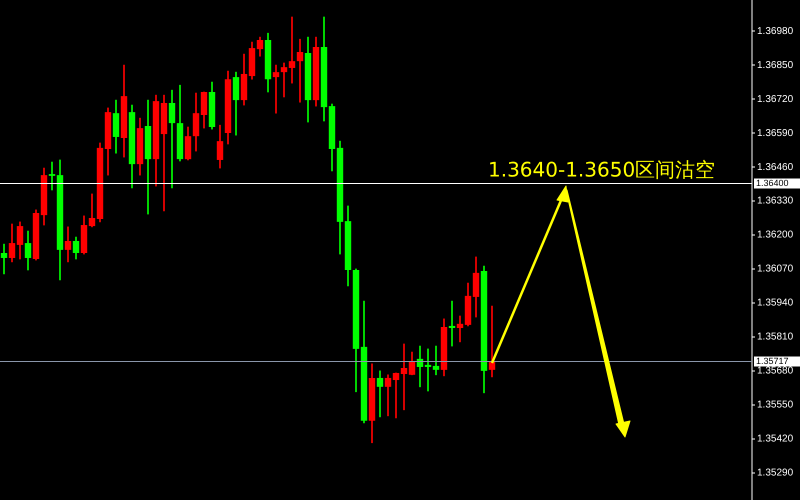  What do you see at coordinates (775, 371) in the screenshot?
I see `y-tick-label: 1.35680` at bounding box center [775, 371].